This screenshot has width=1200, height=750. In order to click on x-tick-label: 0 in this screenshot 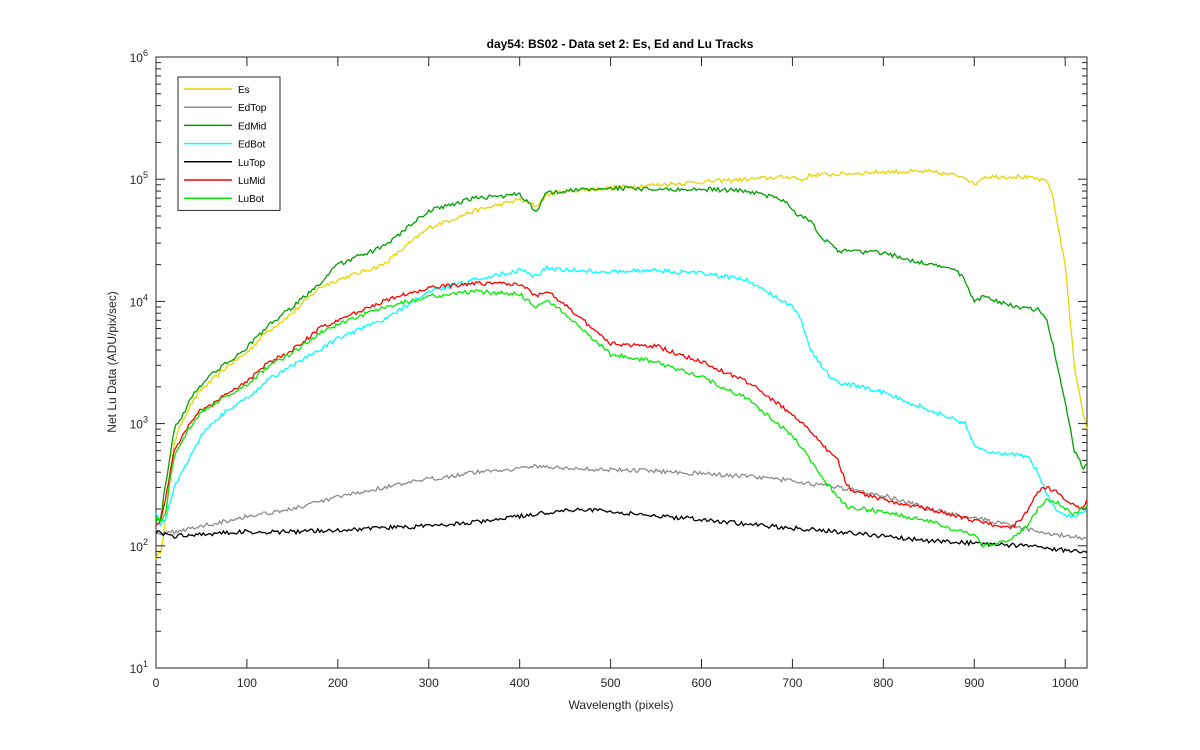, I will do `click(156, 683)`.